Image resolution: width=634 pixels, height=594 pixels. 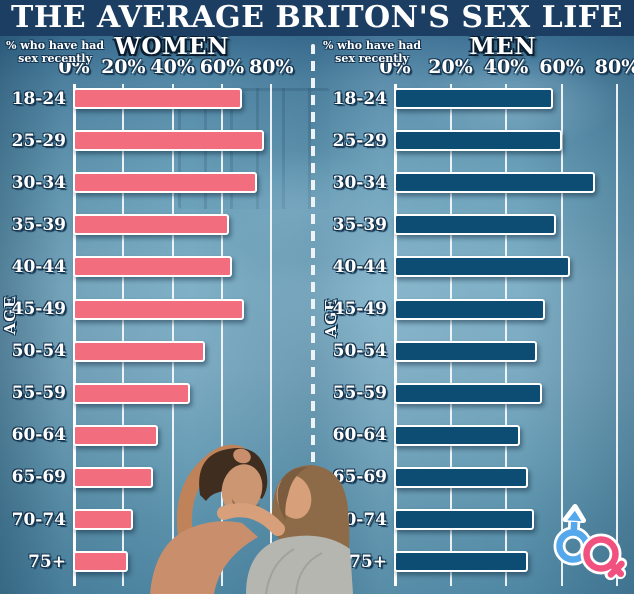 I want to click on woman-hand, so click(x=242, y=456).